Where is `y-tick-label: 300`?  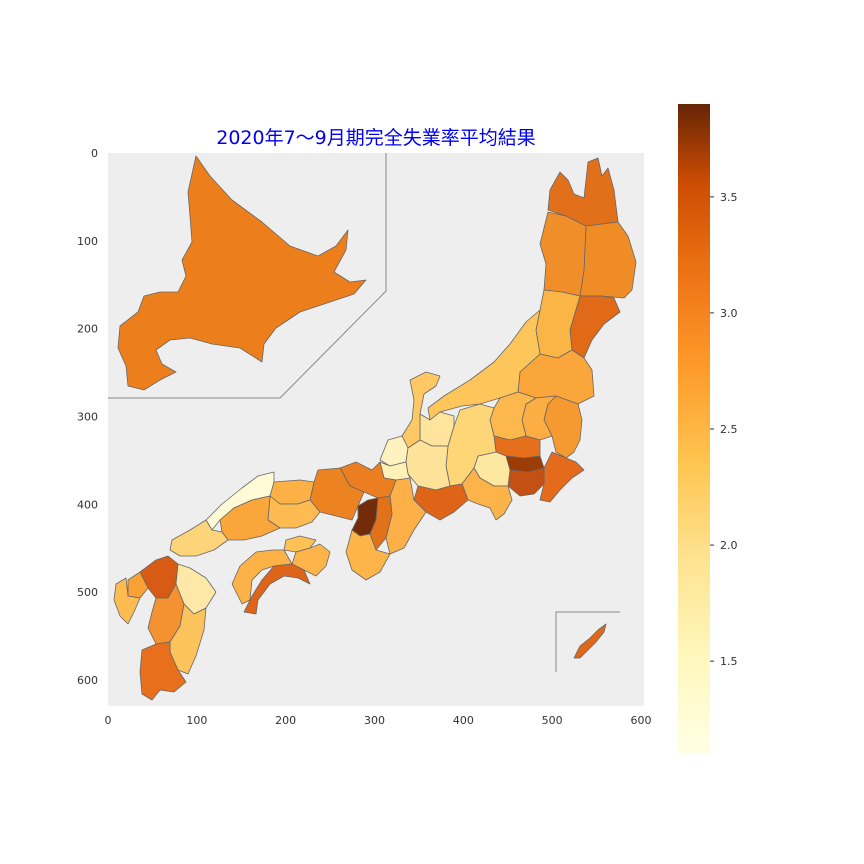
y-tick-label: 300 is located at coordinates (87, 417).